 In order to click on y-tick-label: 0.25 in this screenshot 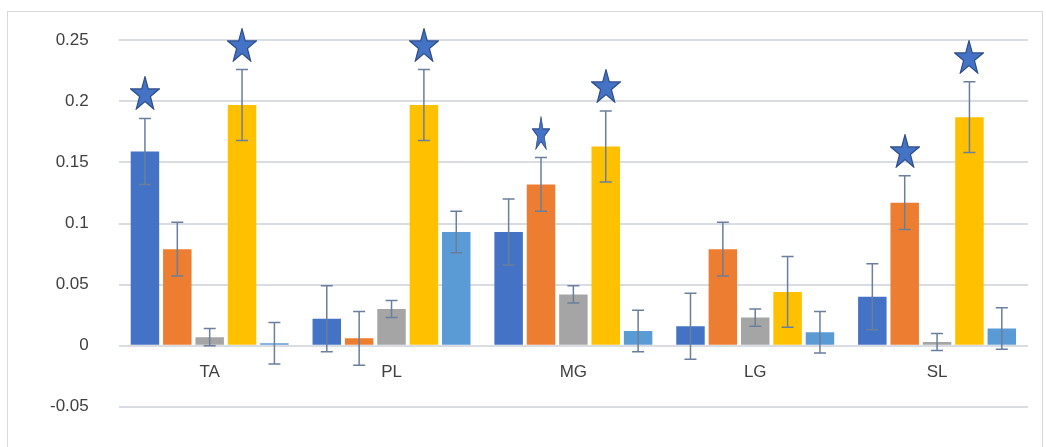, I will do `click(72, 39)`.